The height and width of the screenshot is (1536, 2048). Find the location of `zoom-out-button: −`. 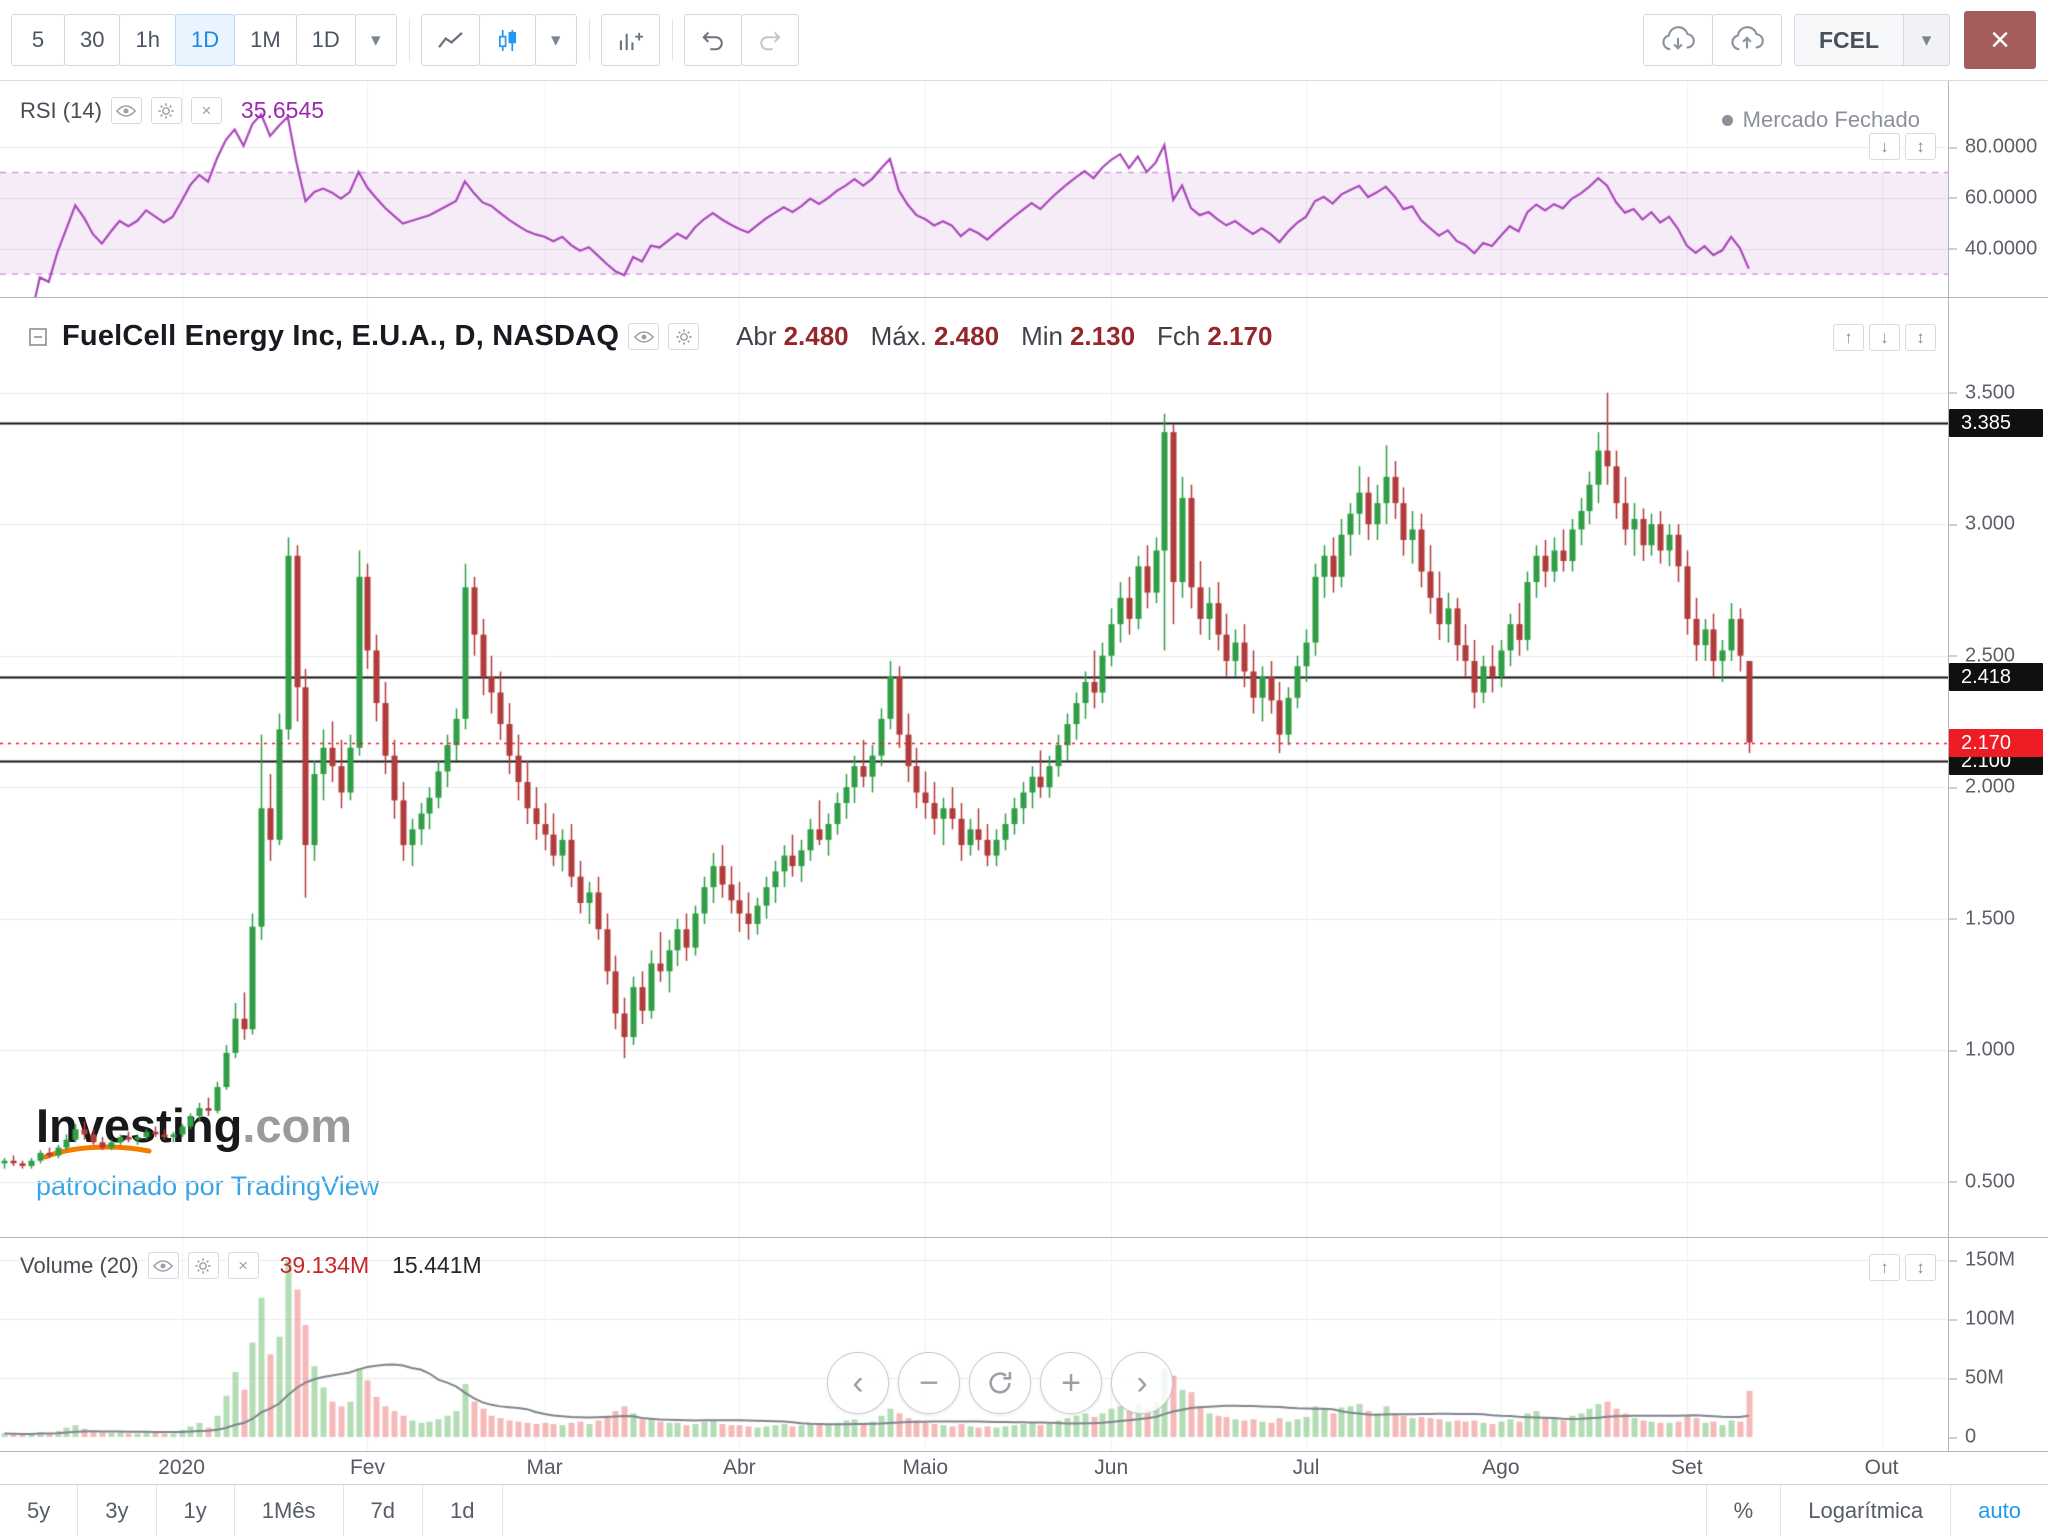

zoom-out-button: − is located at coordinates (929, 1383).